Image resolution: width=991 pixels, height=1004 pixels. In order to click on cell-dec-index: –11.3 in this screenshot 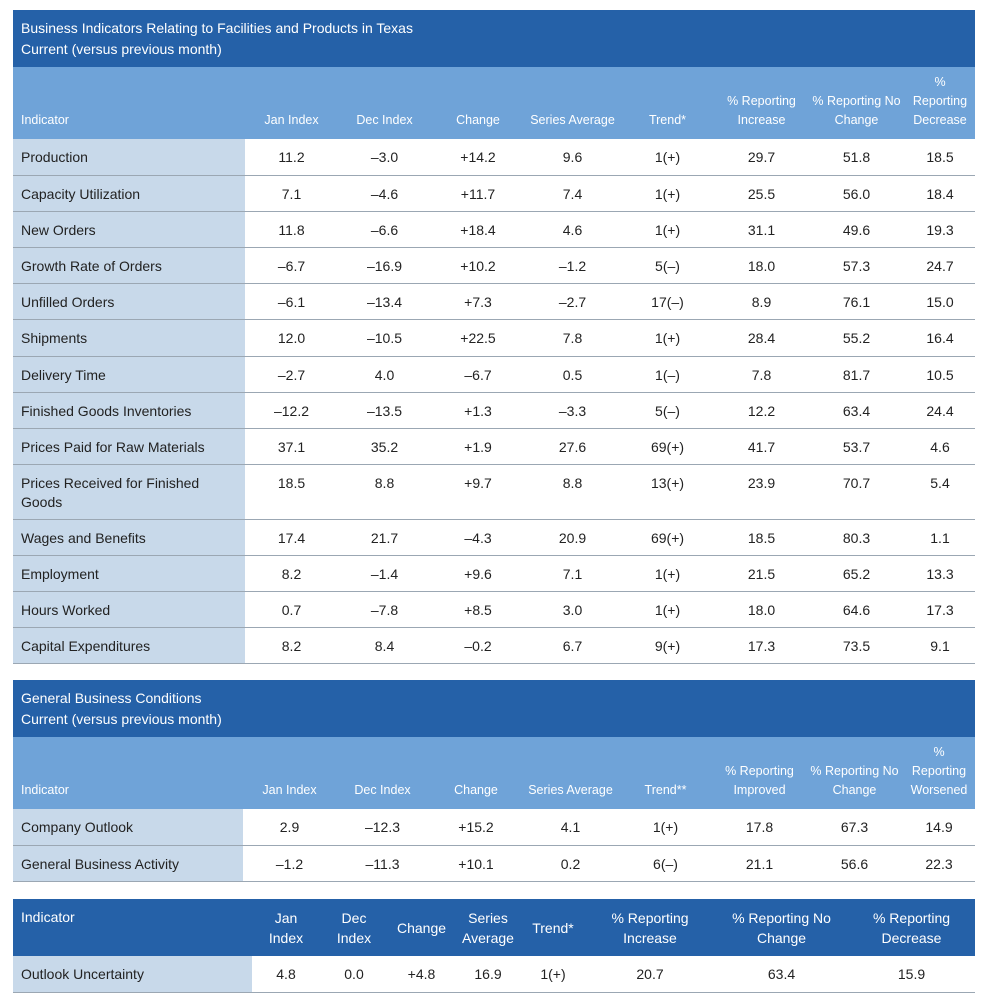, I will do `click(382, 863)`.